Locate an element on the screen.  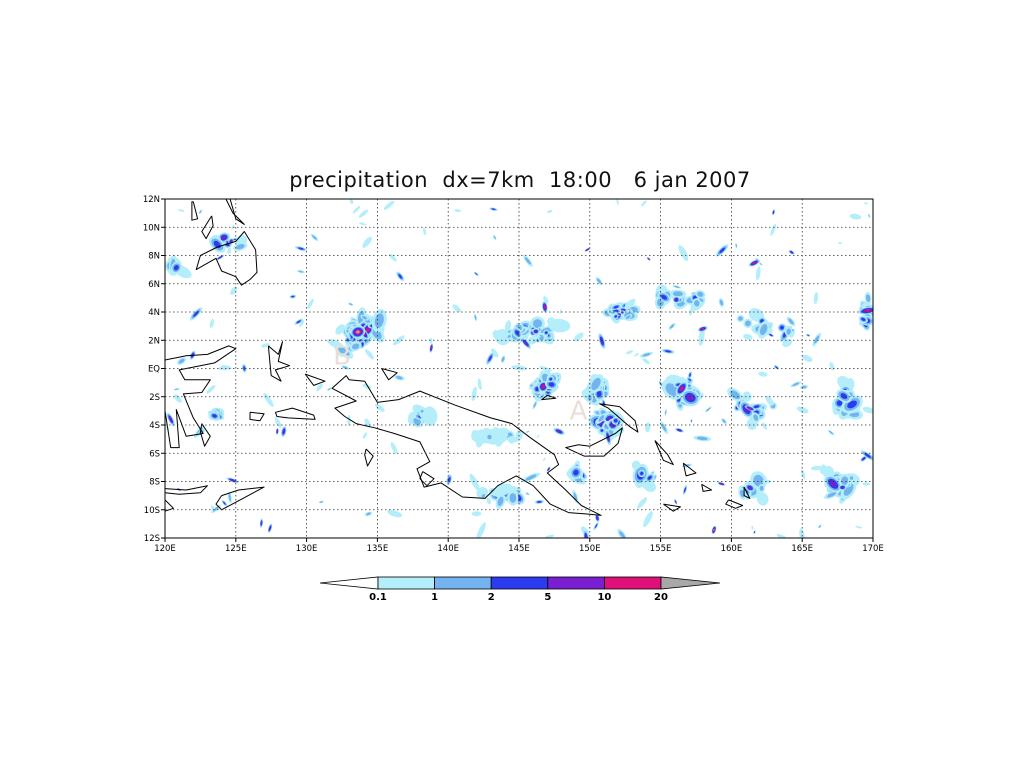
map-annotation-label: B is located at coordinates (342, 356).